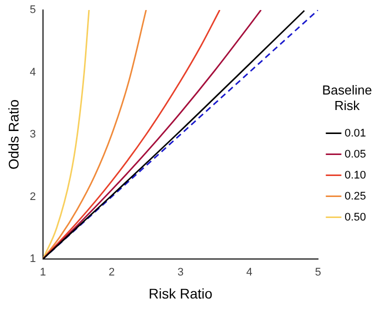 This screenshot has width=380, height=309. Describe the element at coordinates (43, 272) in the screenshot. I see `x-tick-label: 1` at that location.